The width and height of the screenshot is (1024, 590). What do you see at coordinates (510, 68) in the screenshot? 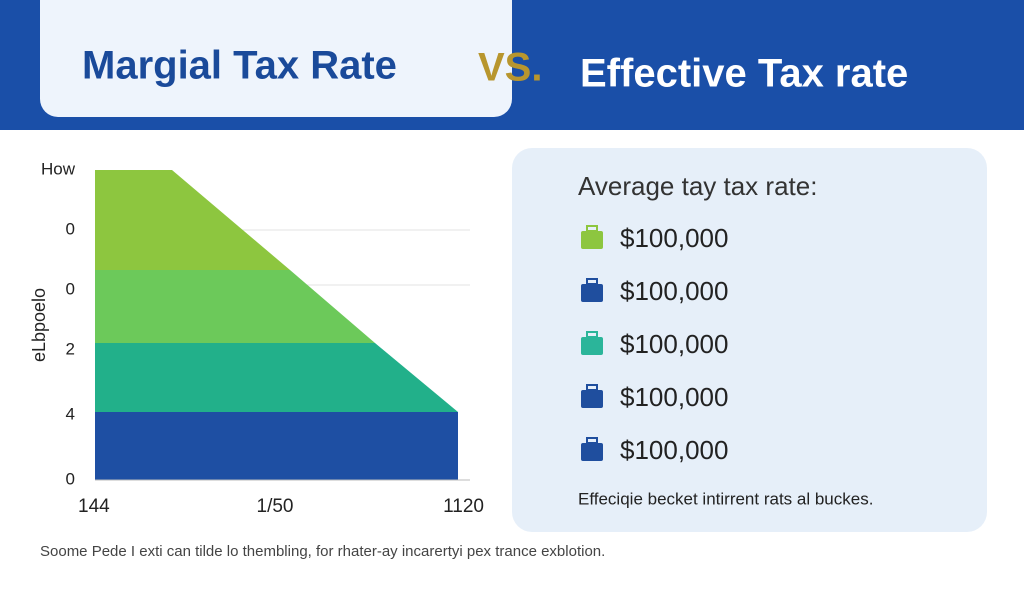
I see `vs: VS.` at bounding box center [510, 68].